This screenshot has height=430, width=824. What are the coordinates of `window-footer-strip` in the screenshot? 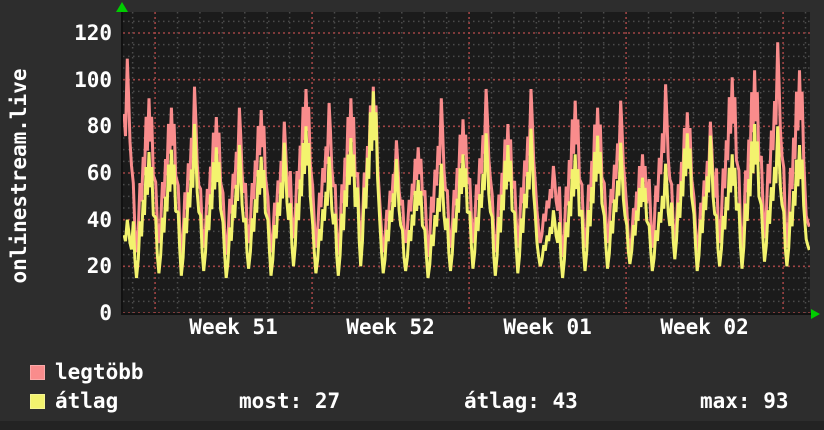 It's located at (412, 425).